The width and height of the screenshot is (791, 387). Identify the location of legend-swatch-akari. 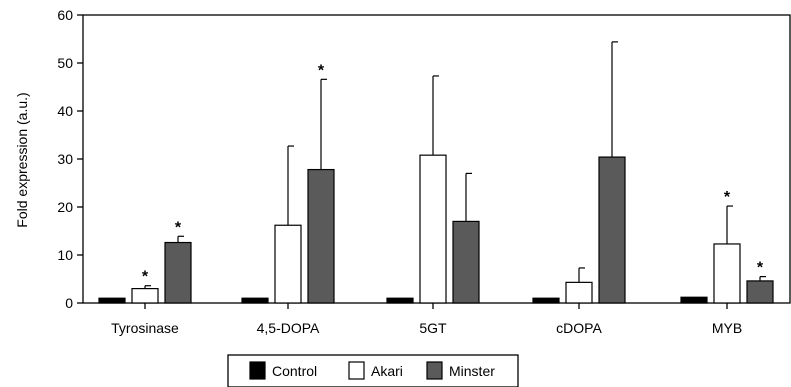
(356, 370).